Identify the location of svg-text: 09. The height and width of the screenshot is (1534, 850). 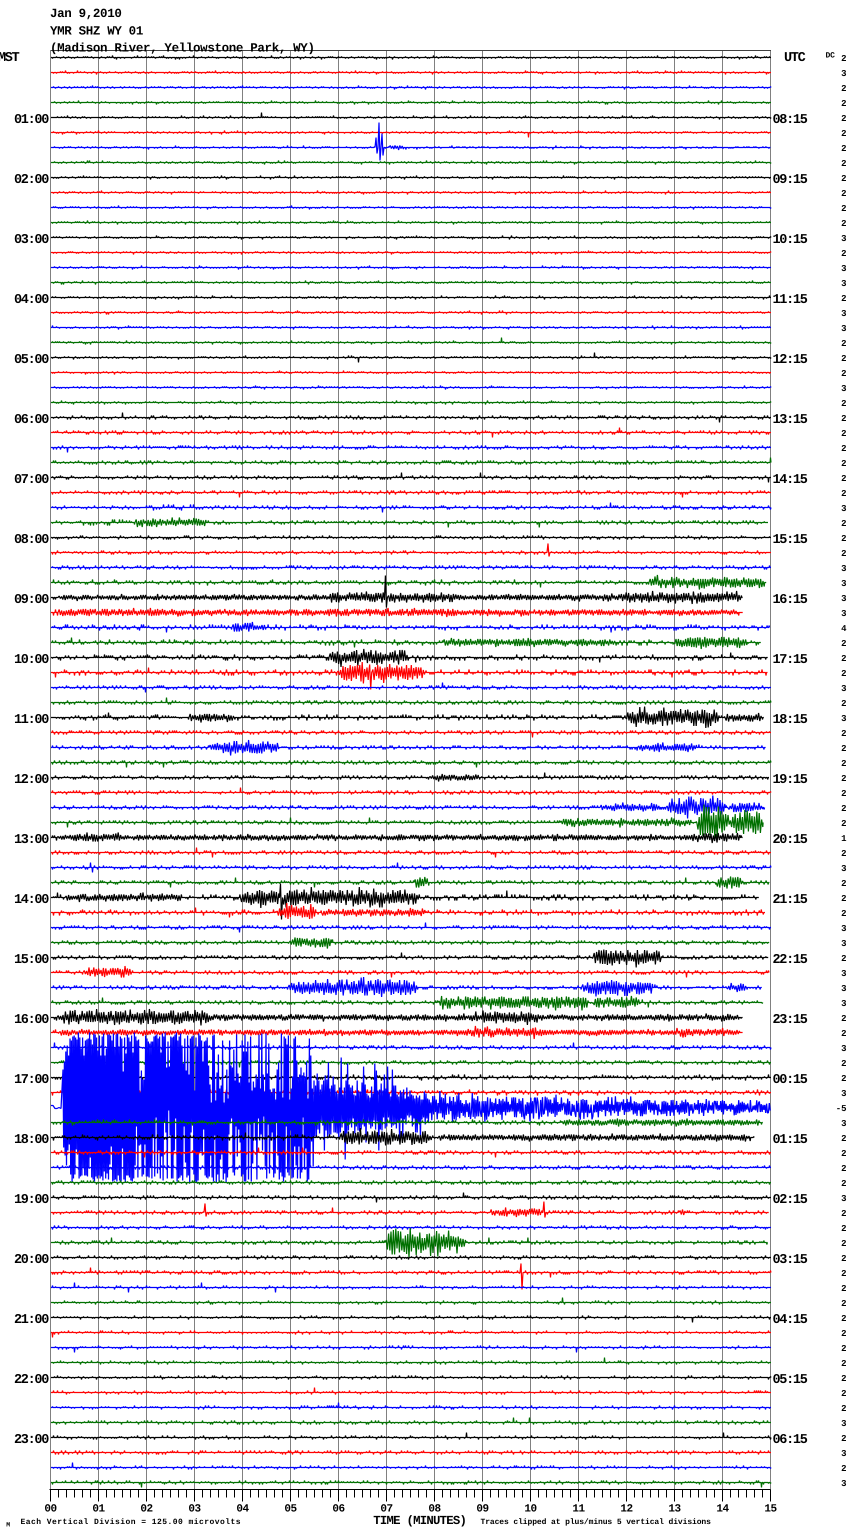
(482, 1510).